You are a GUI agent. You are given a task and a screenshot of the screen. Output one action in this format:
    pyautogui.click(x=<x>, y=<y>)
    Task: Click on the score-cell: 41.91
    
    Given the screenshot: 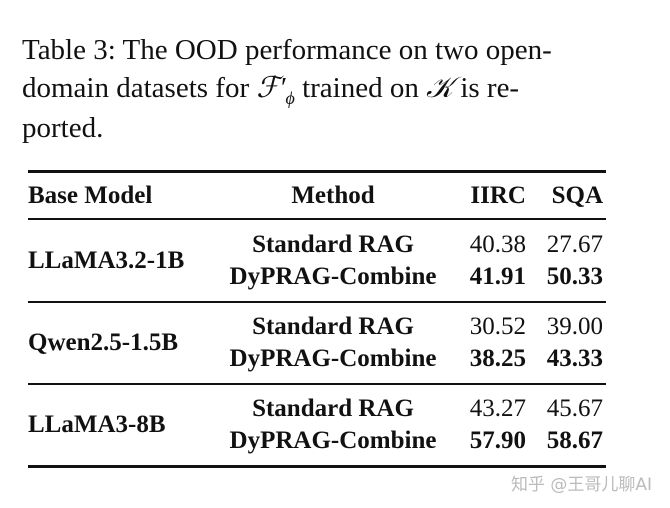 What is the action you would take?
    pyautogui.click(x=497, y=276)
    